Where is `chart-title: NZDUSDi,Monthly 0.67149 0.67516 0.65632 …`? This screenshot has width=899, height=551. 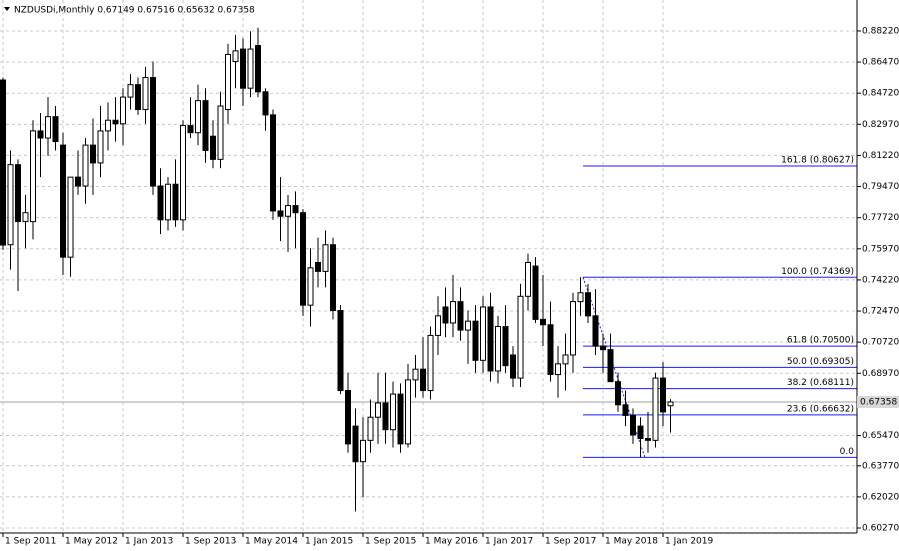
chart-title: NZDUSDi,Monthly 0.67149 0.67516 0.65632 … is located at coordinates (134, 11).